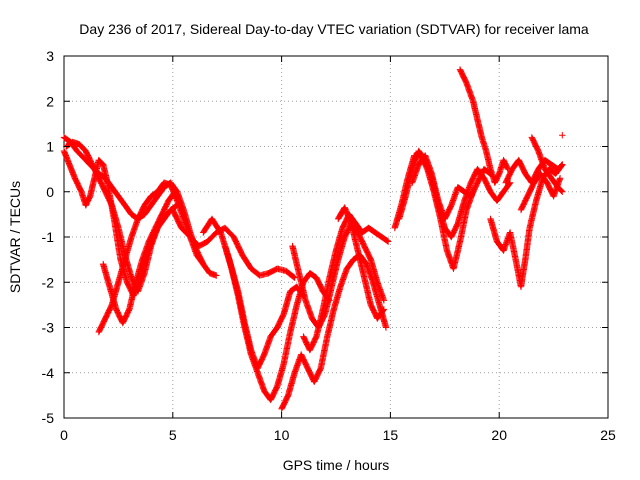 Image resolution: width=640 pixels, height=480 pixels. I want to click on y-tick-label: -2, so click(48, 282).